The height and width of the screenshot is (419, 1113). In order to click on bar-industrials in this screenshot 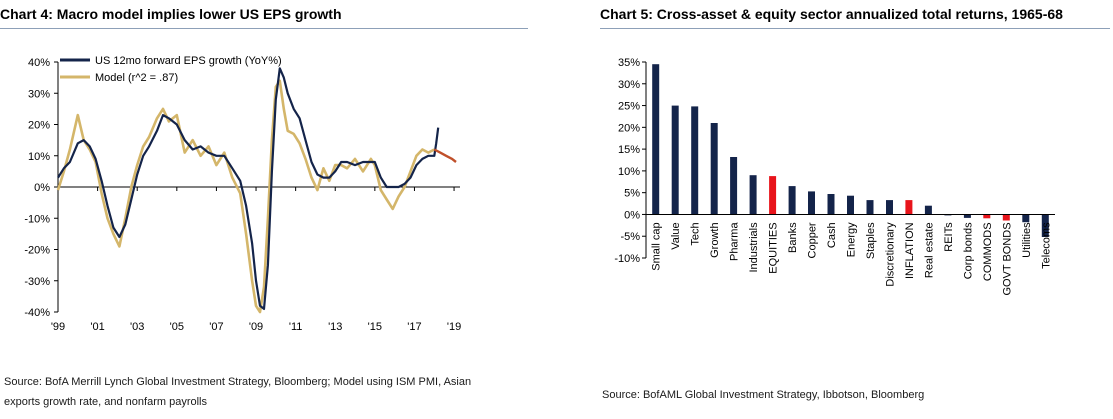, I will do `click(753, 195)`.